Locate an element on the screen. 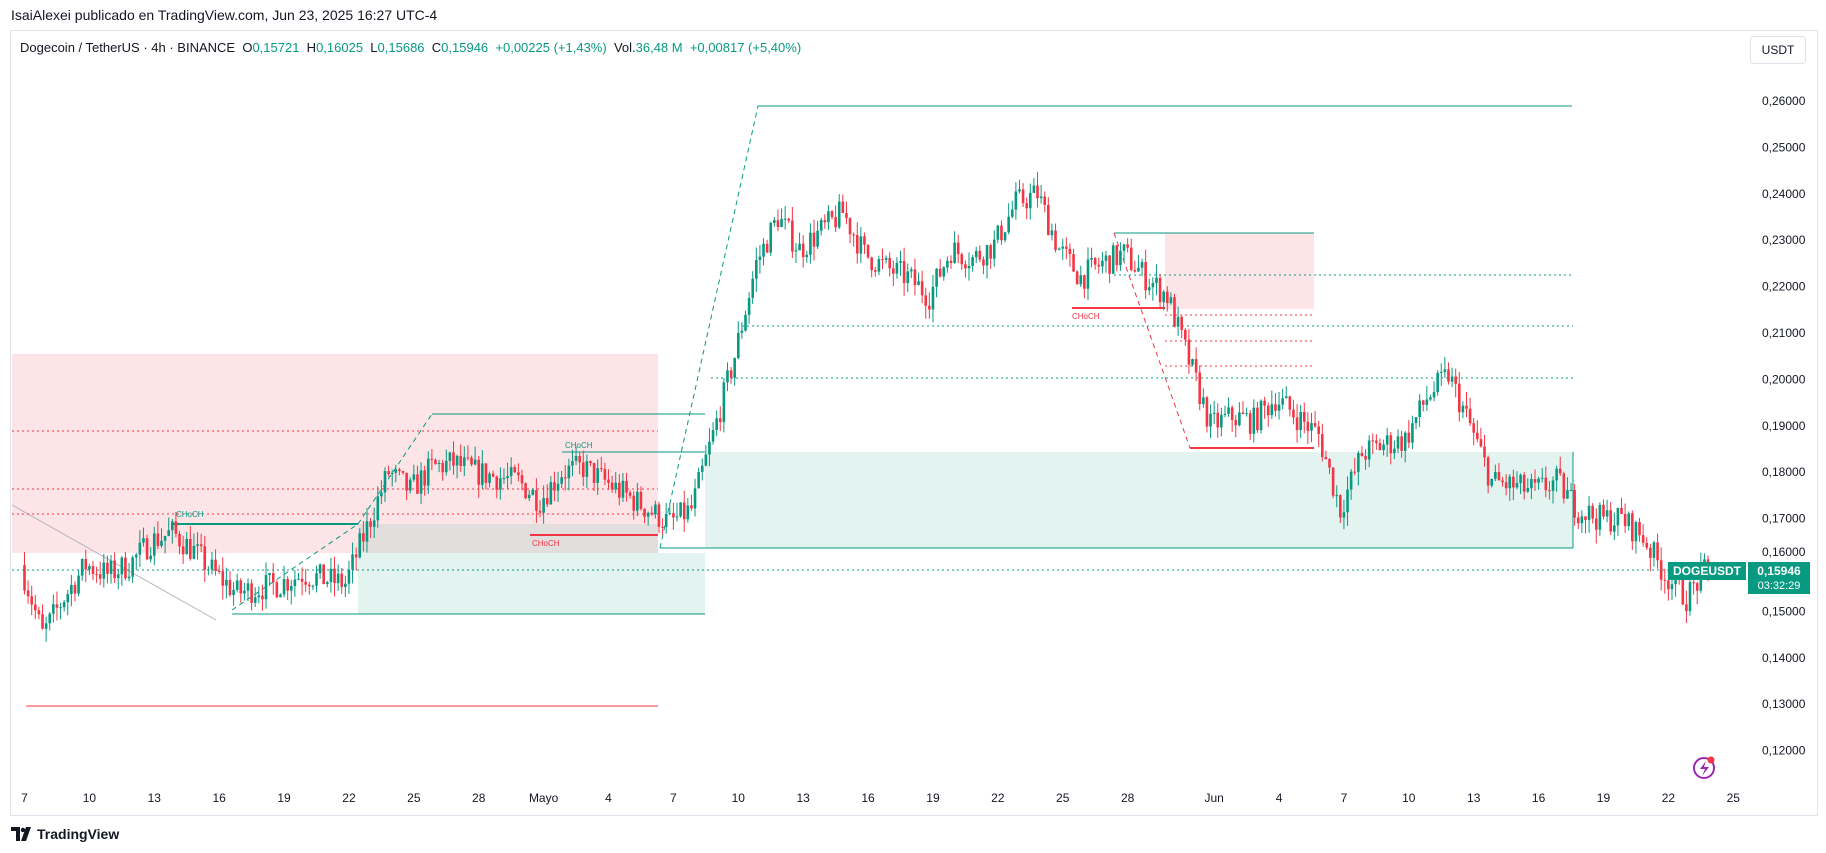 The height and width of the screenshot is (853, 1826). currency-button: USDT is located at coordinates (1778, 50).